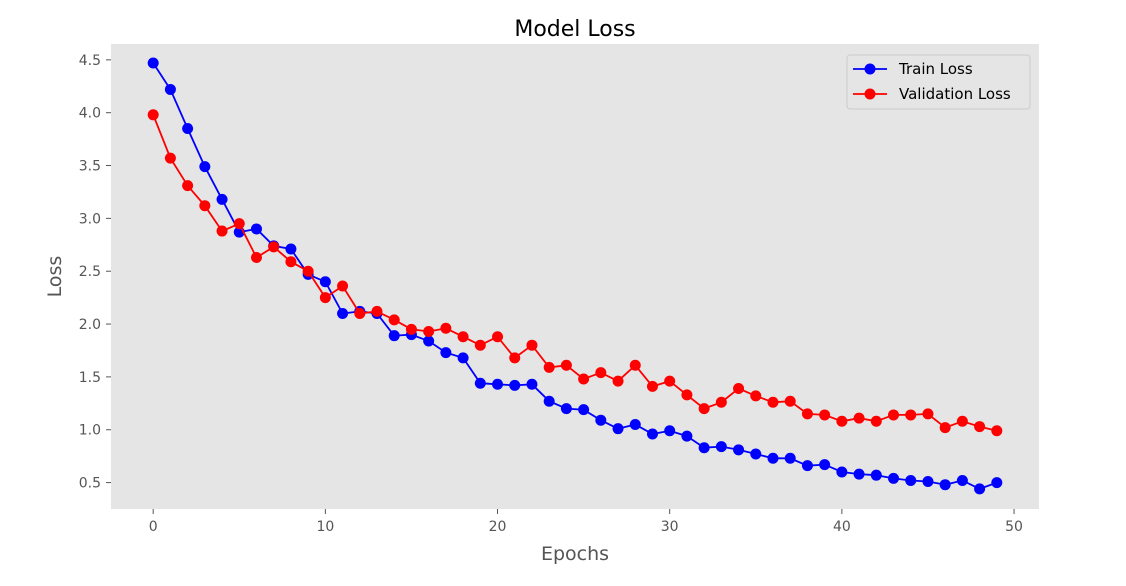 The width and height of the screenshot is (1126, 586). Describe the element at coordinates (498, 527) in the screenshot. I see `x-tick-label: 20` at that location.